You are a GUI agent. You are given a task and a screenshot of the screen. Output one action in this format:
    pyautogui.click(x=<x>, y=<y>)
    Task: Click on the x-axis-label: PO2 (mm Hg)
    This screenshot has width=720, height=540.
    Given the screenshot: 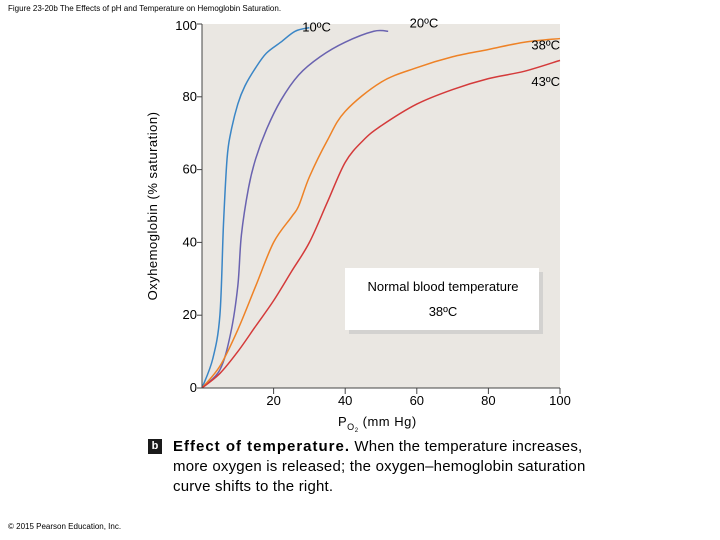 What is the action you would take?
    pyautogui.click(x=377, y=424)
    